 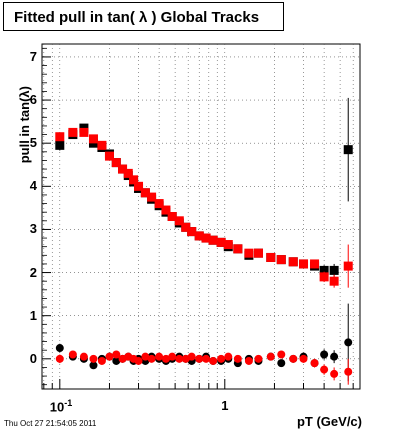 What do you see at coordinates (33, 143) in the screenshot?
I see `y-tick-label: 5` at bounding box center [33, 143].